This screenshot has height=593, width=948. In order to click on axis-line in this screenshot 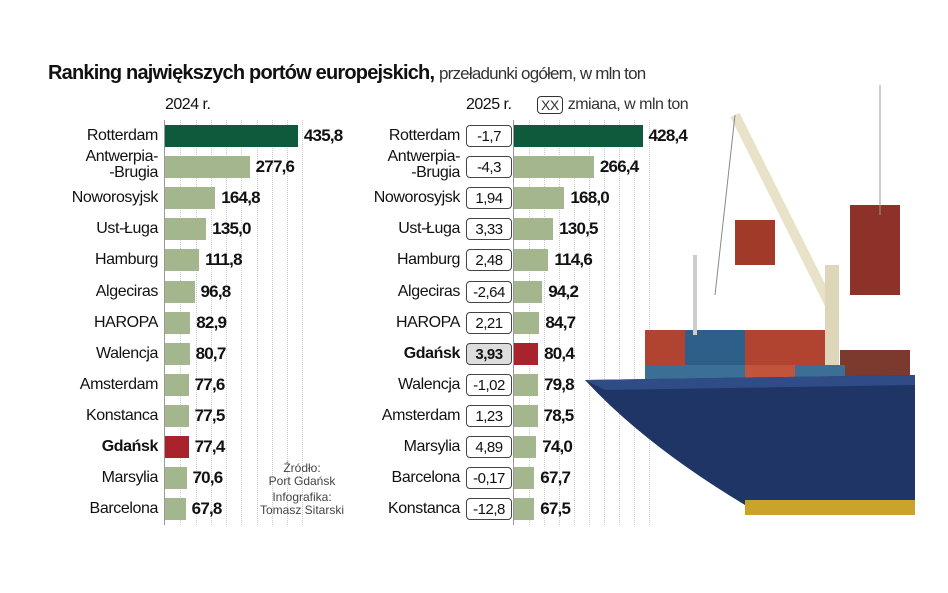, I will do `click(513, 322)`.